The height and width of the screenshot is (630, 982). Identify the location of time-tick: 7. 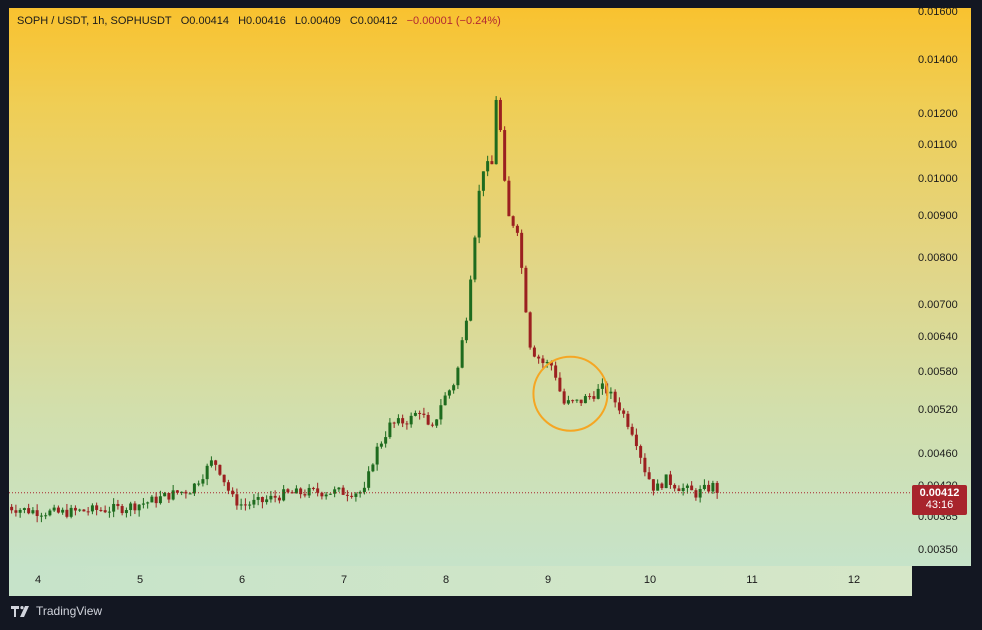
(344, 580).